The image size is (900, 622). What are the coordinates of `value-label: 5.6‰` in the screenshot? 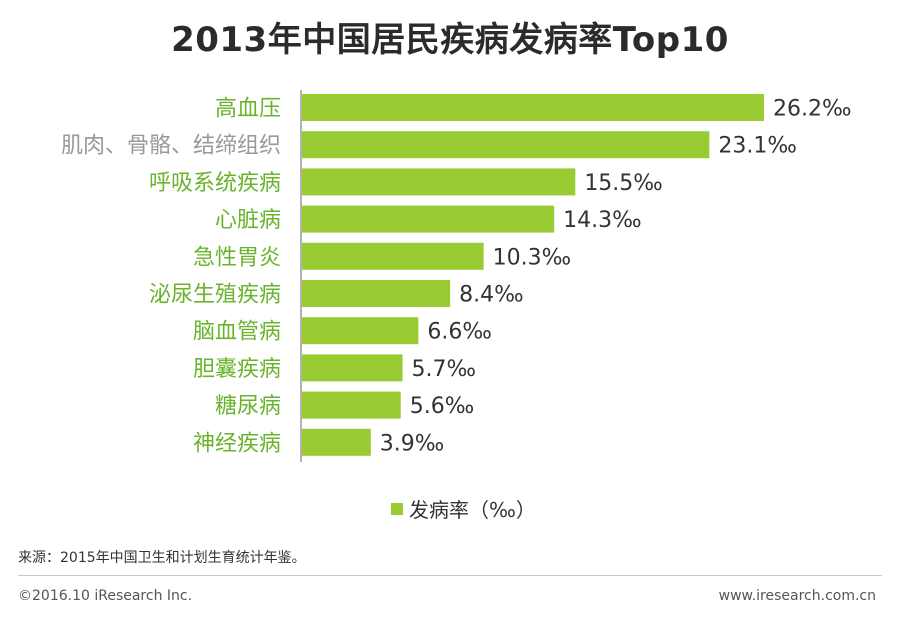 It's located at (442, 406).